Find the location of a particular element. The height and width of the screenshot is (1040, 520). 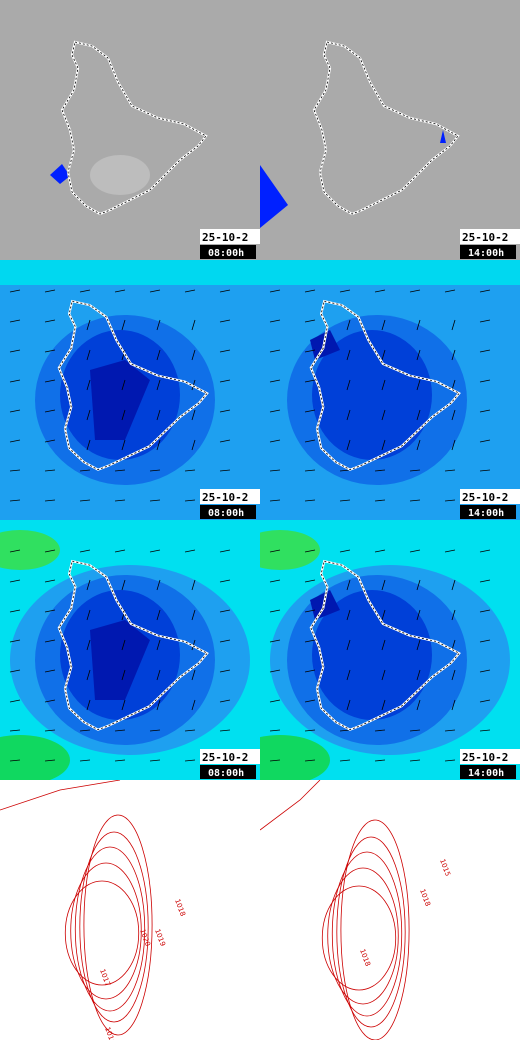

date-box is located at coordinates (490, 236).